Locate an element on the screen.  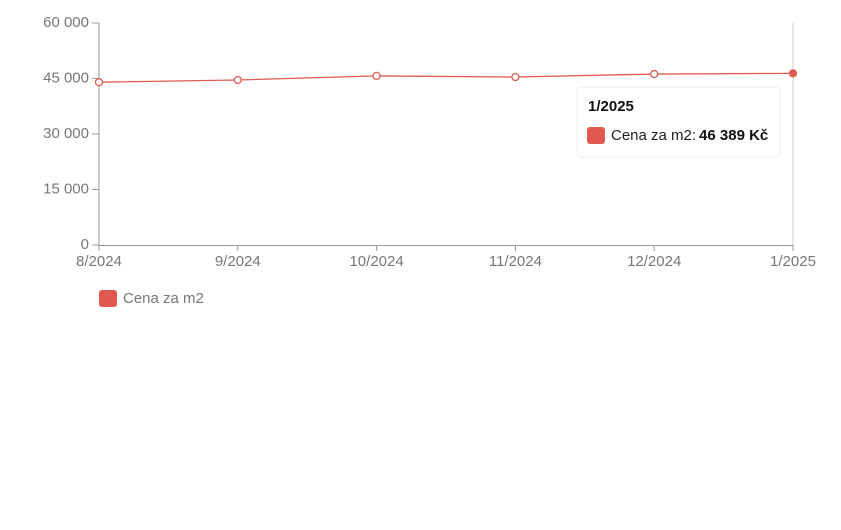
x-tick-label: 11/2024 is located at coordinates (515, 261).